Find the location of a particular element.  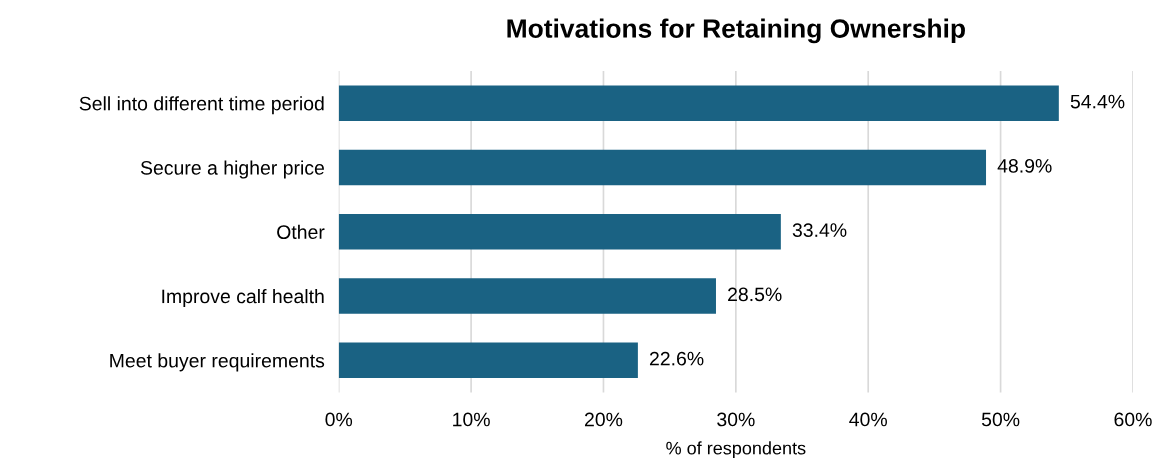

y-tick-label: Meet buyer requirements is located at coordinates (217, 362).